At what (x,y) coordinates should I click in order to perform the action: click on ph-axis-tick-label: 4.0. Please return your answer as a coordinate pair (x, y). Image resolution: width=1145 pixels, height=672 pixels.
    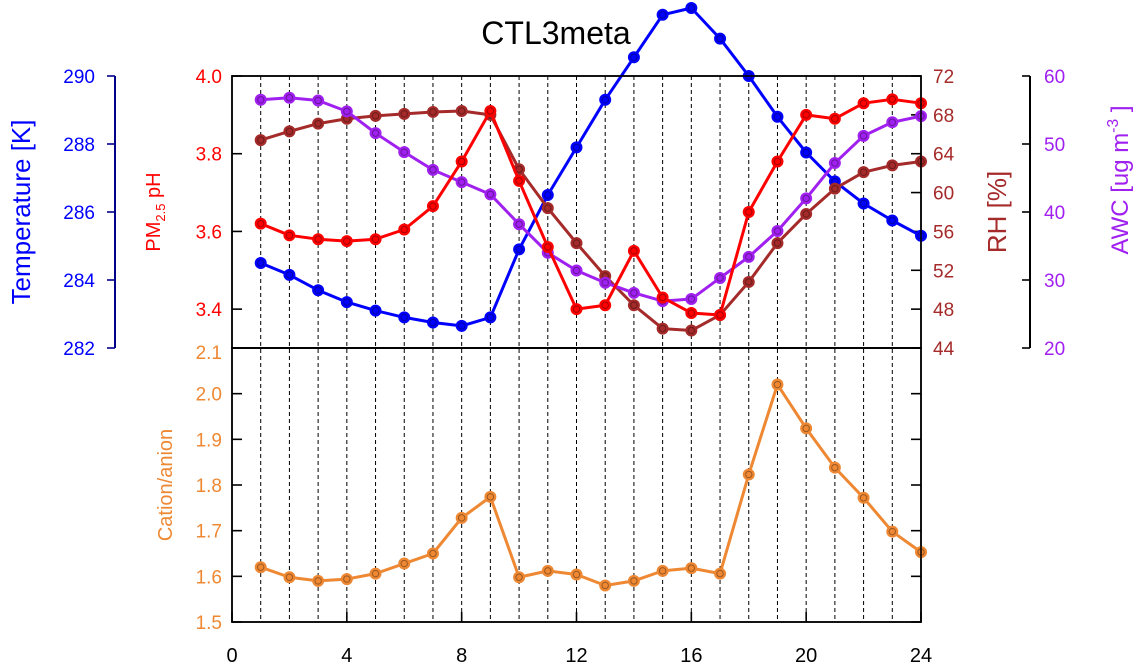
    Looking at the image, I should click on (209, 77).